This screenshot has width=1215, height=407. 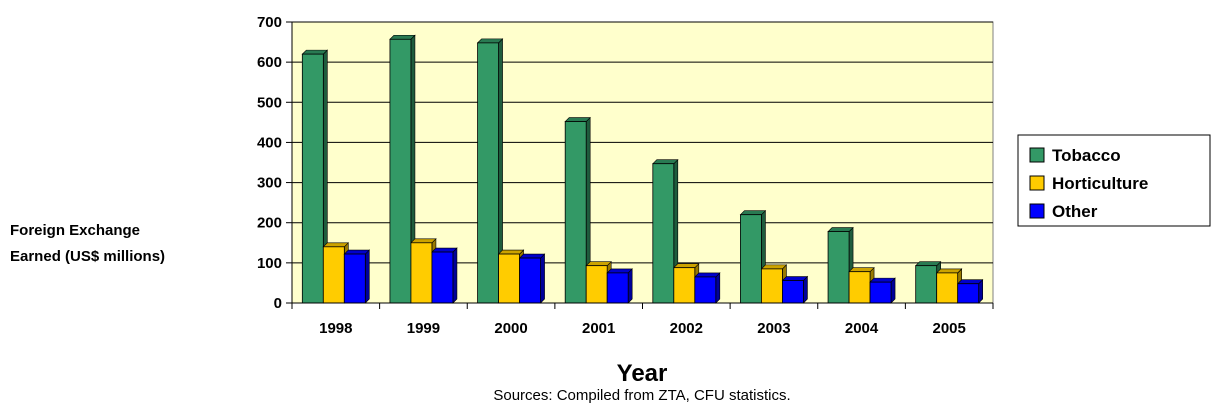 I want to click on bar-top-horticulture-2001, so click(x=598, y=263).